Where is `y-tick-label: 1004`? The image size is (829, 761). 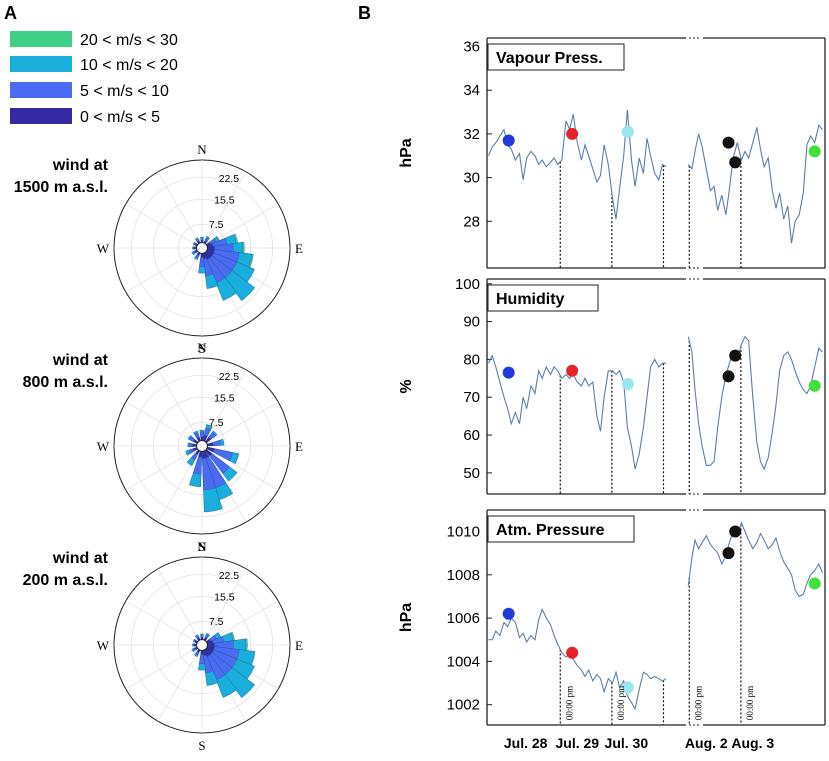
y-tick-label: 1004 is located at coordinates (463, 661).